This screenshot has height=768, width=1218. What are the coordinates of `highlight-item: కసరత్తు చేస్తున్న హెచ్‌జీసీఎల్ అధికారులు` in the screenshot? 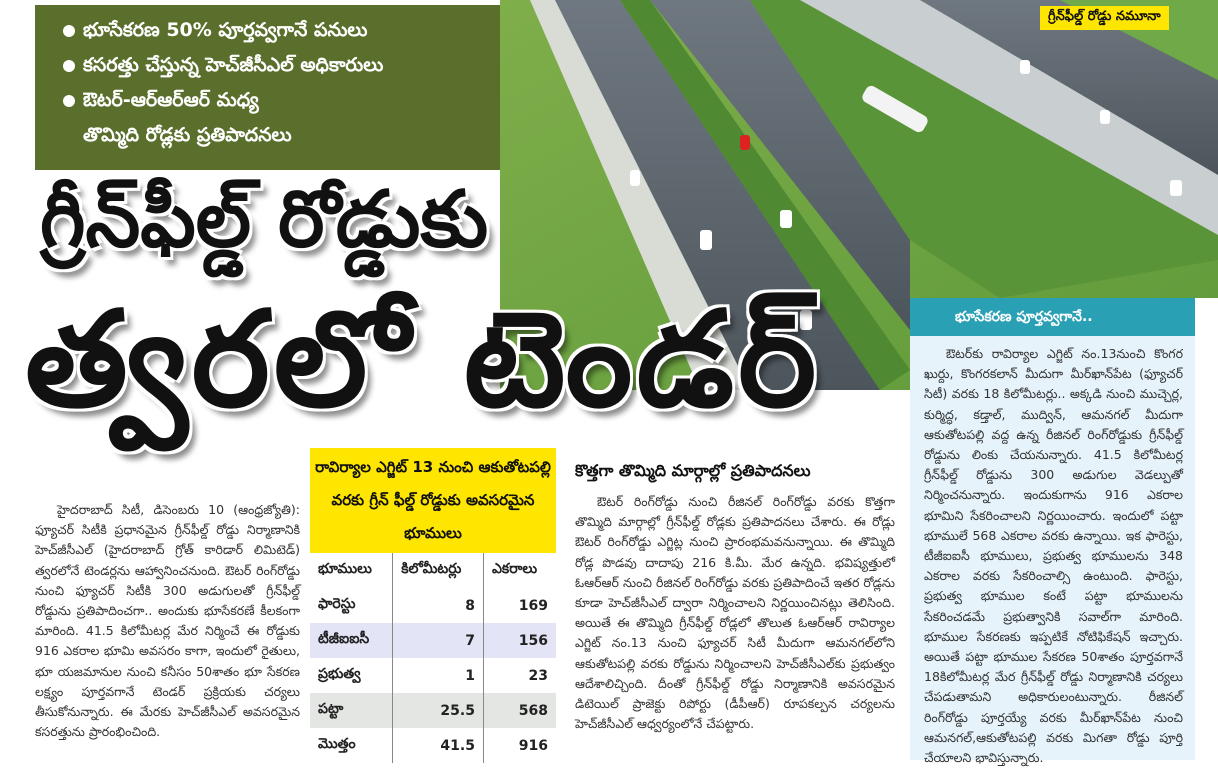 It's located at (281, 65).